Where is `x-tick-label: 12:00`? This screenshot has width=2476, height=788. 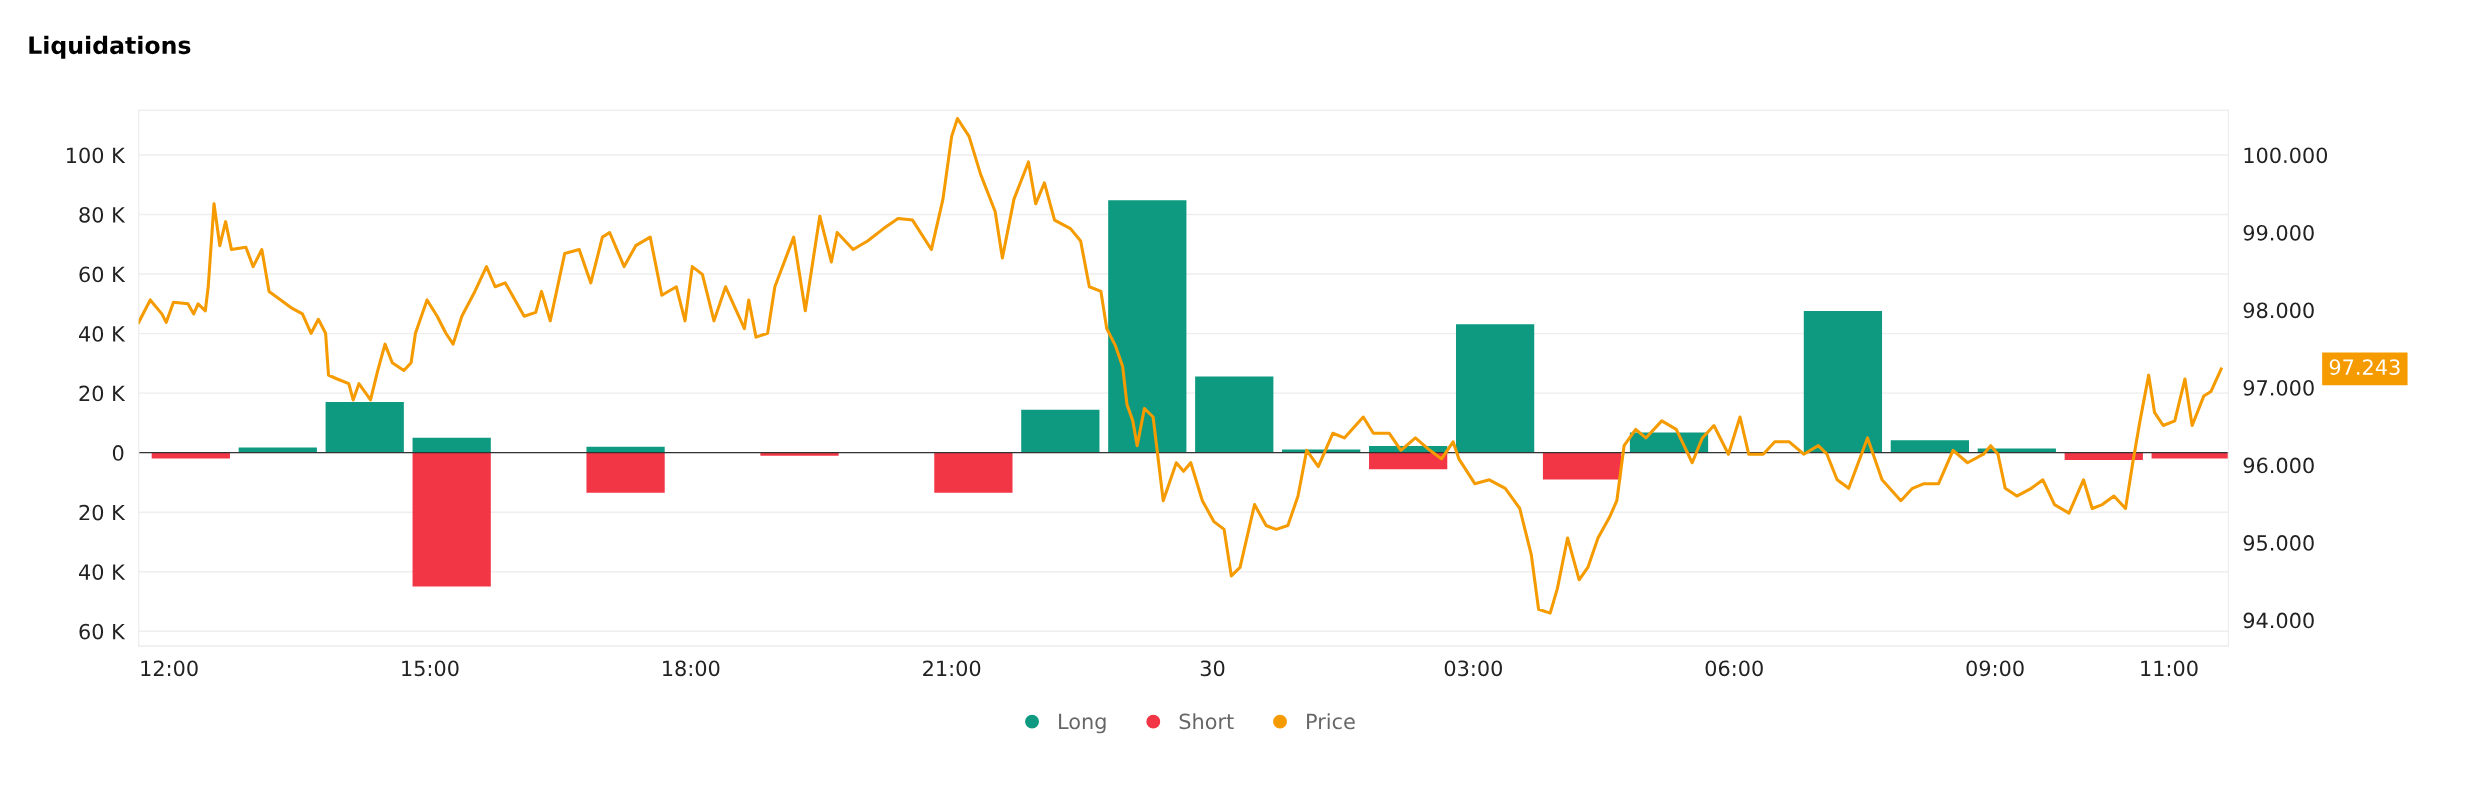
x-tick-label: 12:00 is located at coordinates (169, 668).